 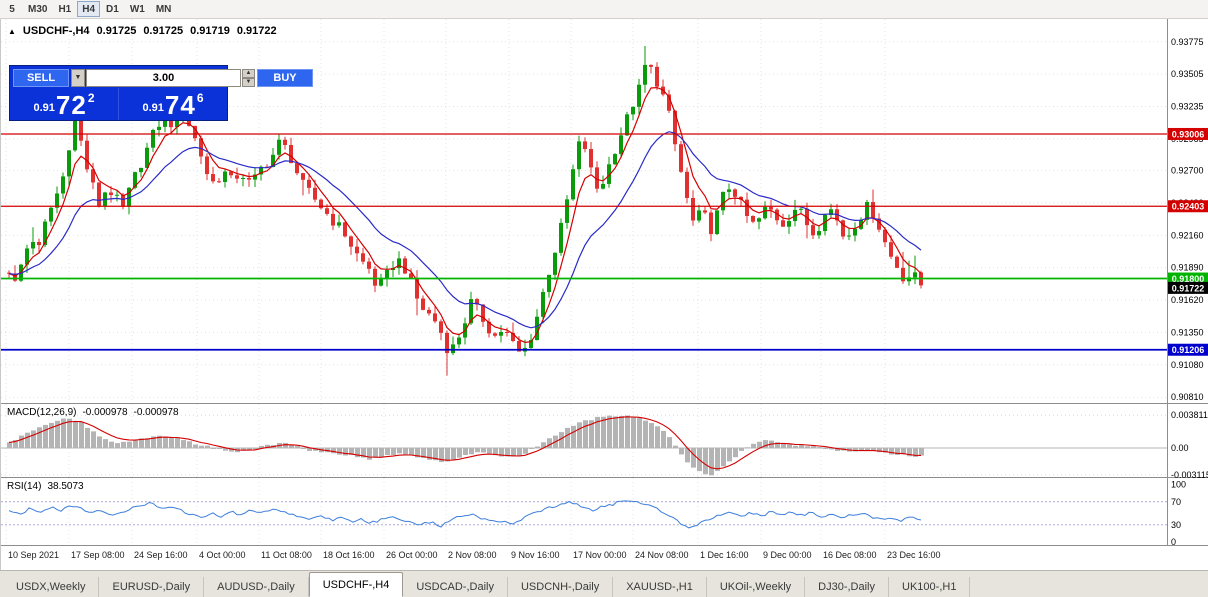 I want to click on tab-usdx-weekly: USDX,Weekly, so click(x=51, y=587).